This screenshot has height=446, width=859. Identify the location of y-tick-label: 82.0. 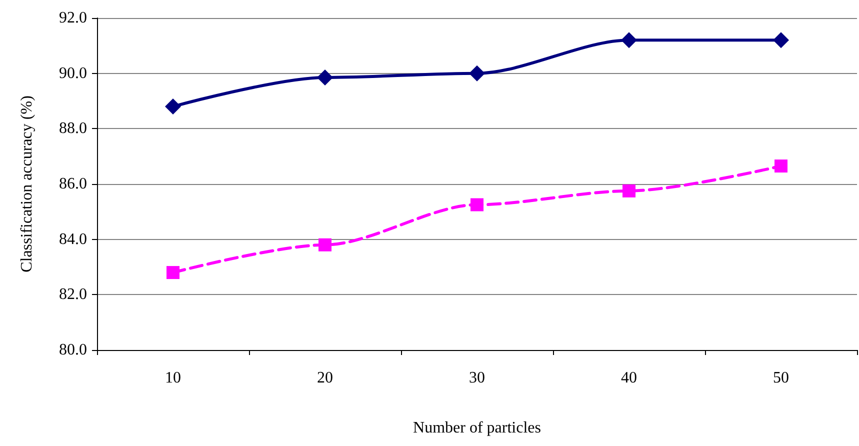
(73, 295).